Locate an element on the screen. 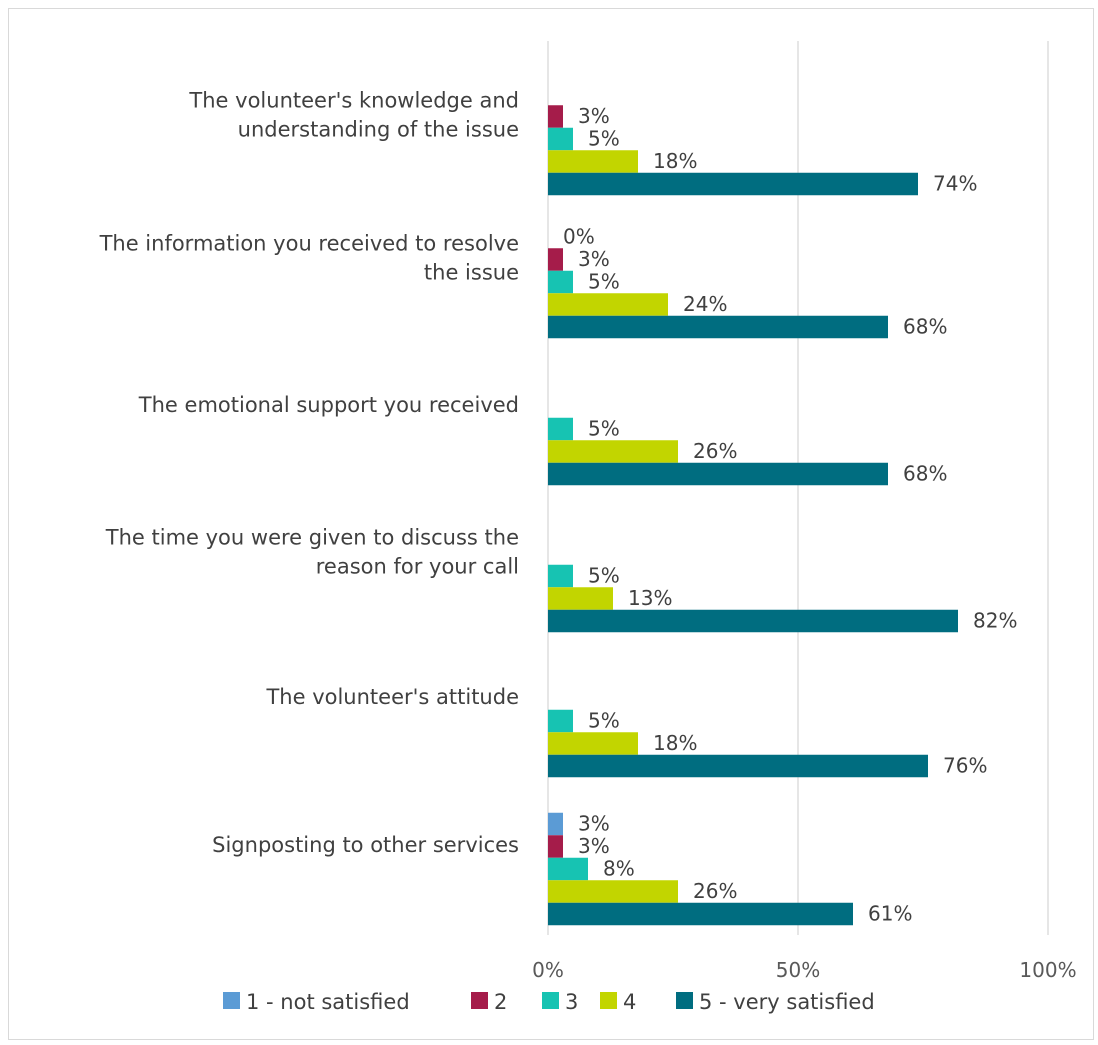 Image resolution: width=1098 pixels, height=1045 pixels. x-tick-label: 50% is located at coordinates (798, 970).